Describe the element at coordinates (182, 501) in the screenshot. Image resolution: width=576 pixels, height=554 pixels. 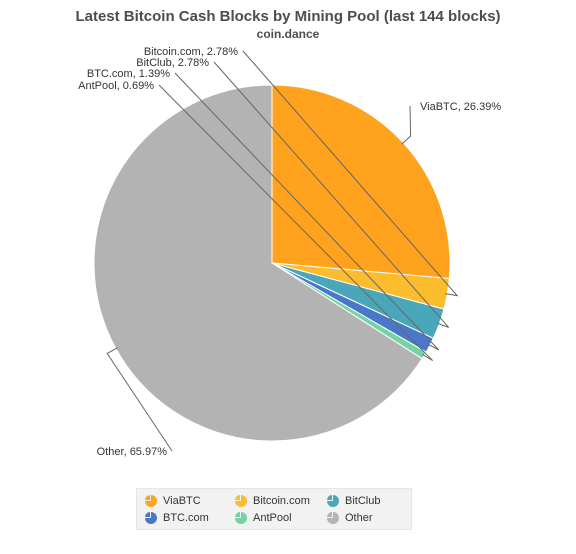
I see `legend-label: ViaBTC` at that location.